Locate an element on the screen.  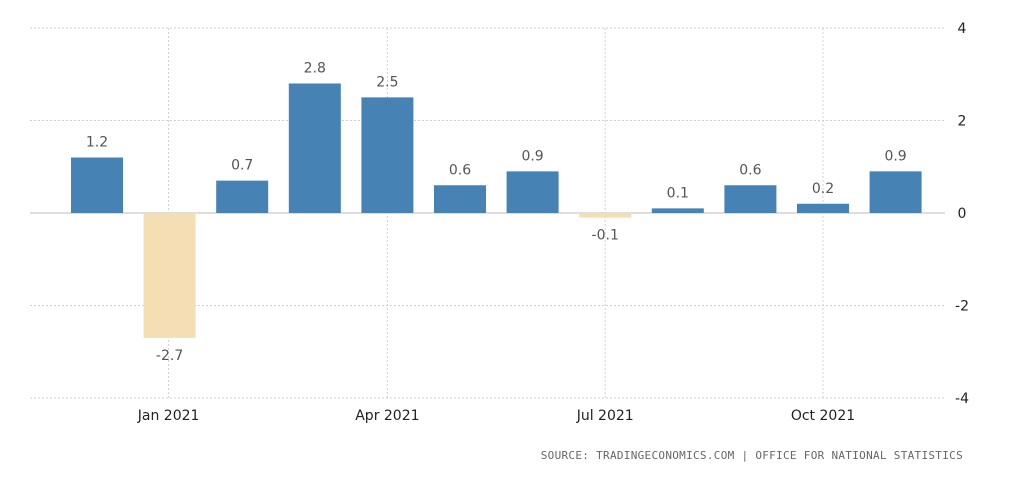
data-label: -2.7 is located at coordinates (169, 356).